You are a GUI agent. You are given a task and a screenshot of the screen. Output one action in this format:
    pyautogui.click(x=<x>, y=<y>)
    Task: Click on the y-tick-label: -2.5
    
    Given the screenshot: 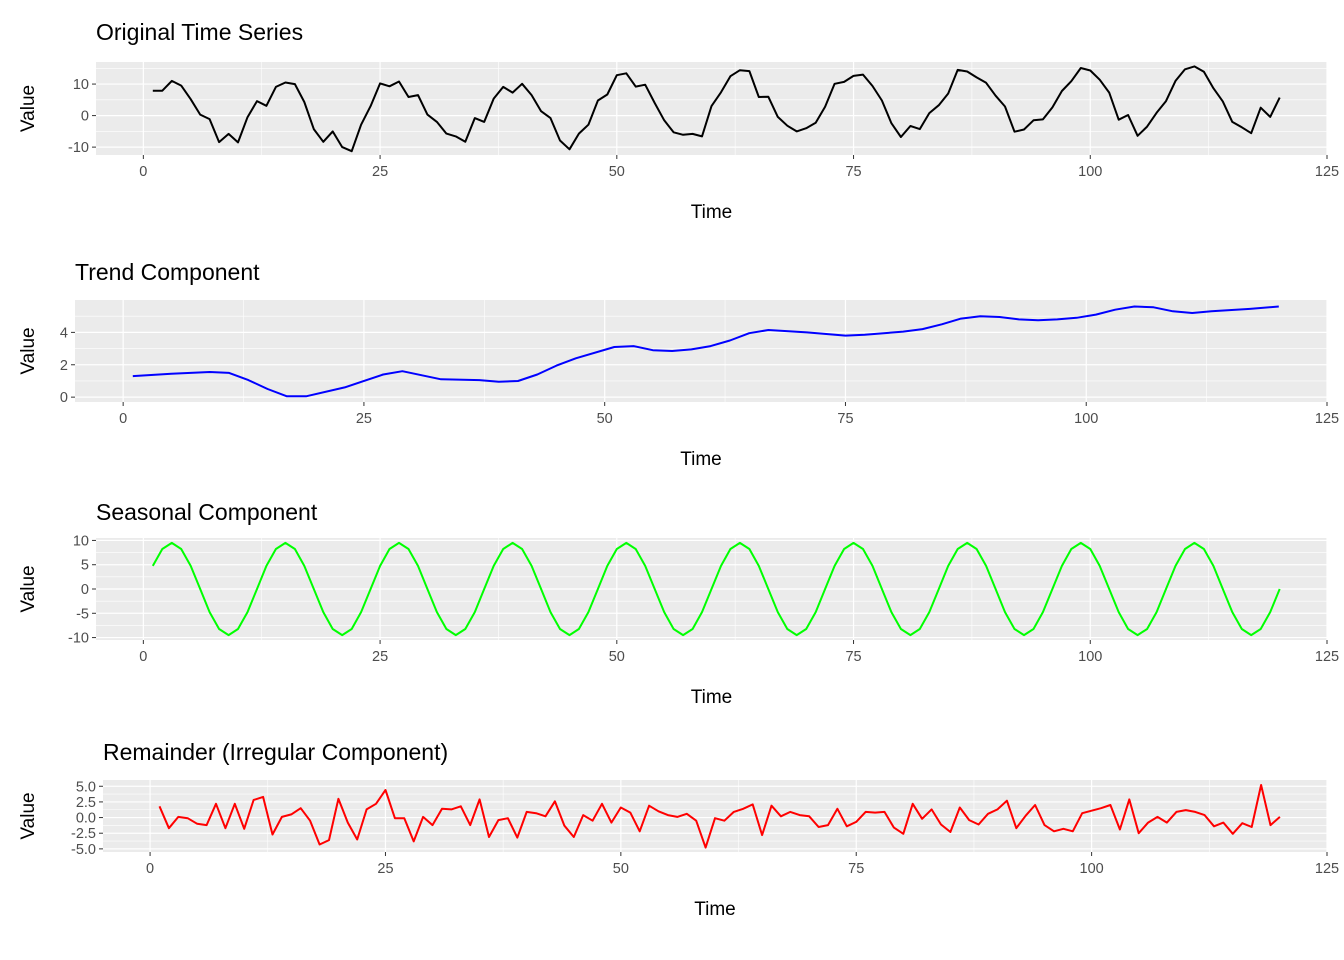 What is the action you would take?
    pyautogui.click(x=83, y=834)
    